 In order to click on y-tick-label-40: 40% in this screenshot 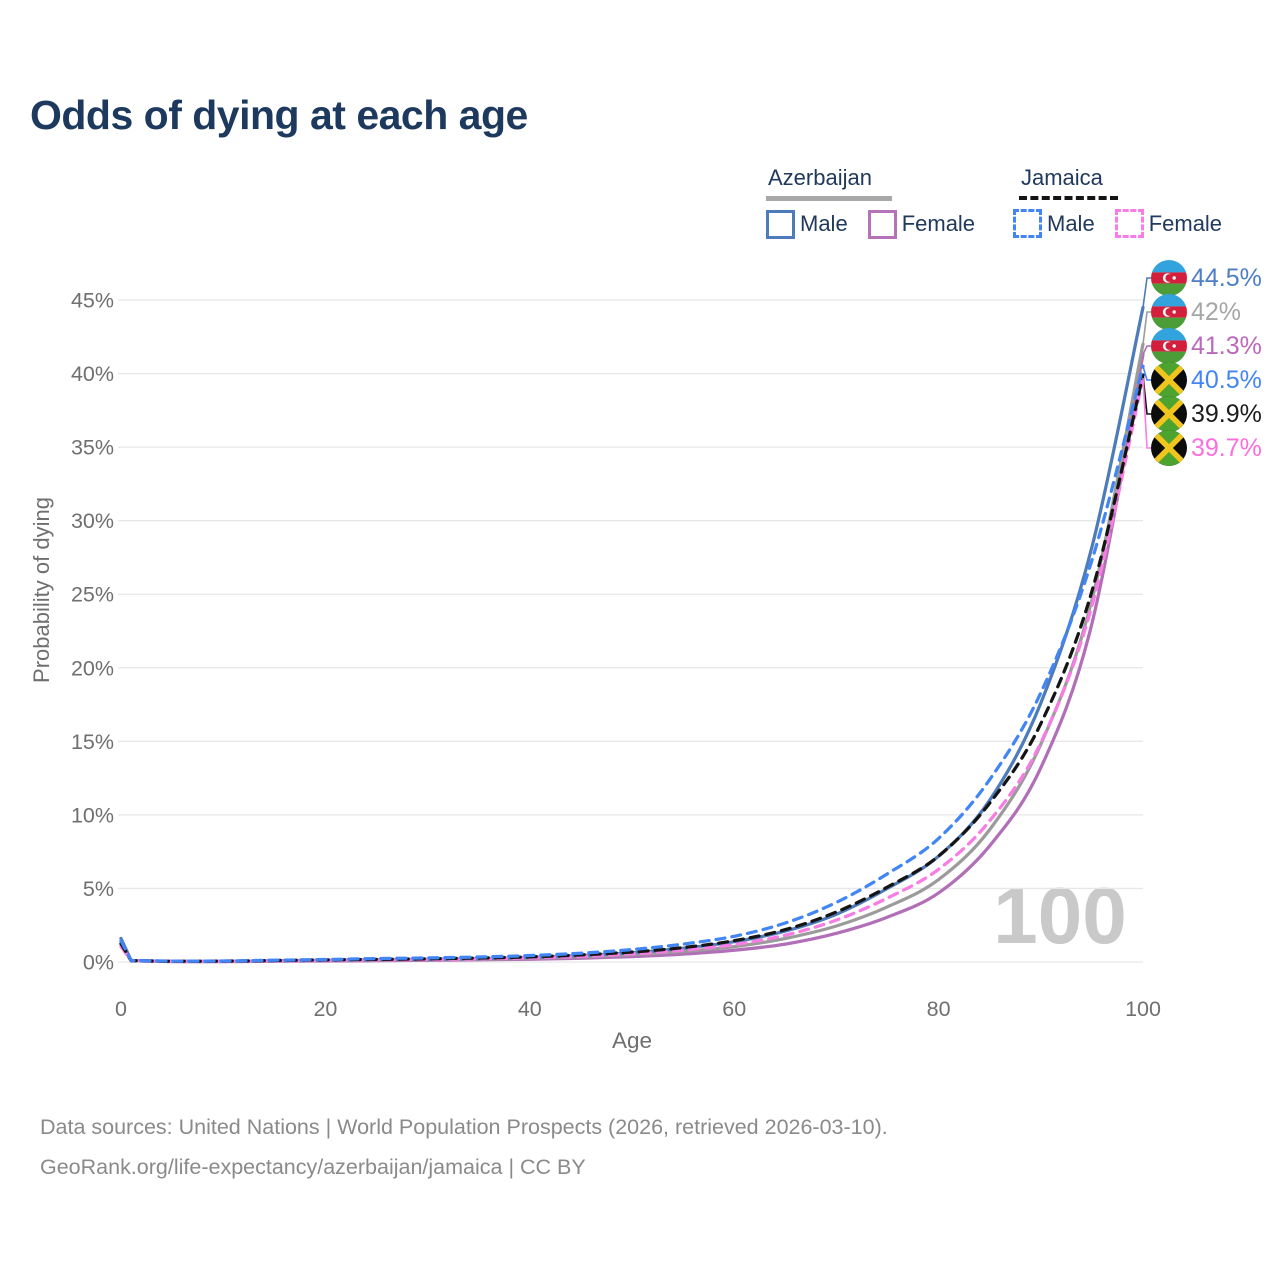, I will do `click(92, 374)`.